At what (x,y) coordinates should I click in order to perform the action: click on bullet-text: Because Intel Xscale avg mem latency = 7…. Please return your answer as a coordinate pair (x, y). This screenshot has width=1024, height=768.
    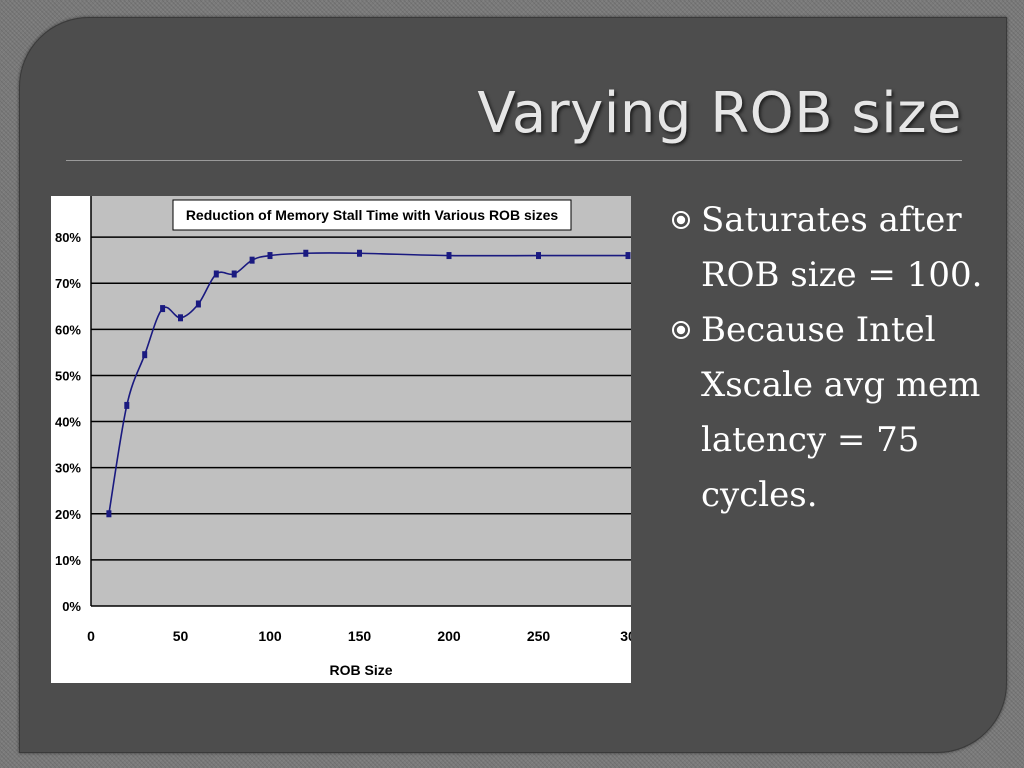
    Looking at the image, I should click on (841, 412).